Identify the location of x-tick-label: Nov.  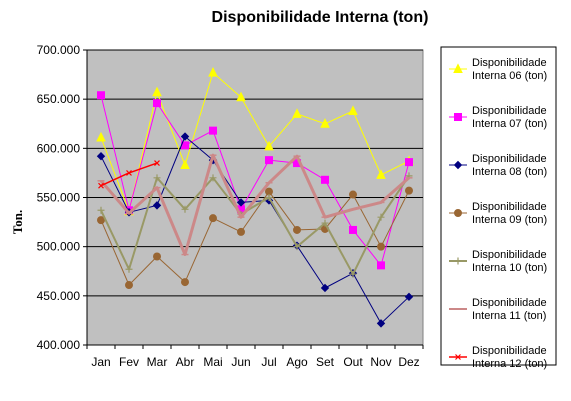
(380, 362).